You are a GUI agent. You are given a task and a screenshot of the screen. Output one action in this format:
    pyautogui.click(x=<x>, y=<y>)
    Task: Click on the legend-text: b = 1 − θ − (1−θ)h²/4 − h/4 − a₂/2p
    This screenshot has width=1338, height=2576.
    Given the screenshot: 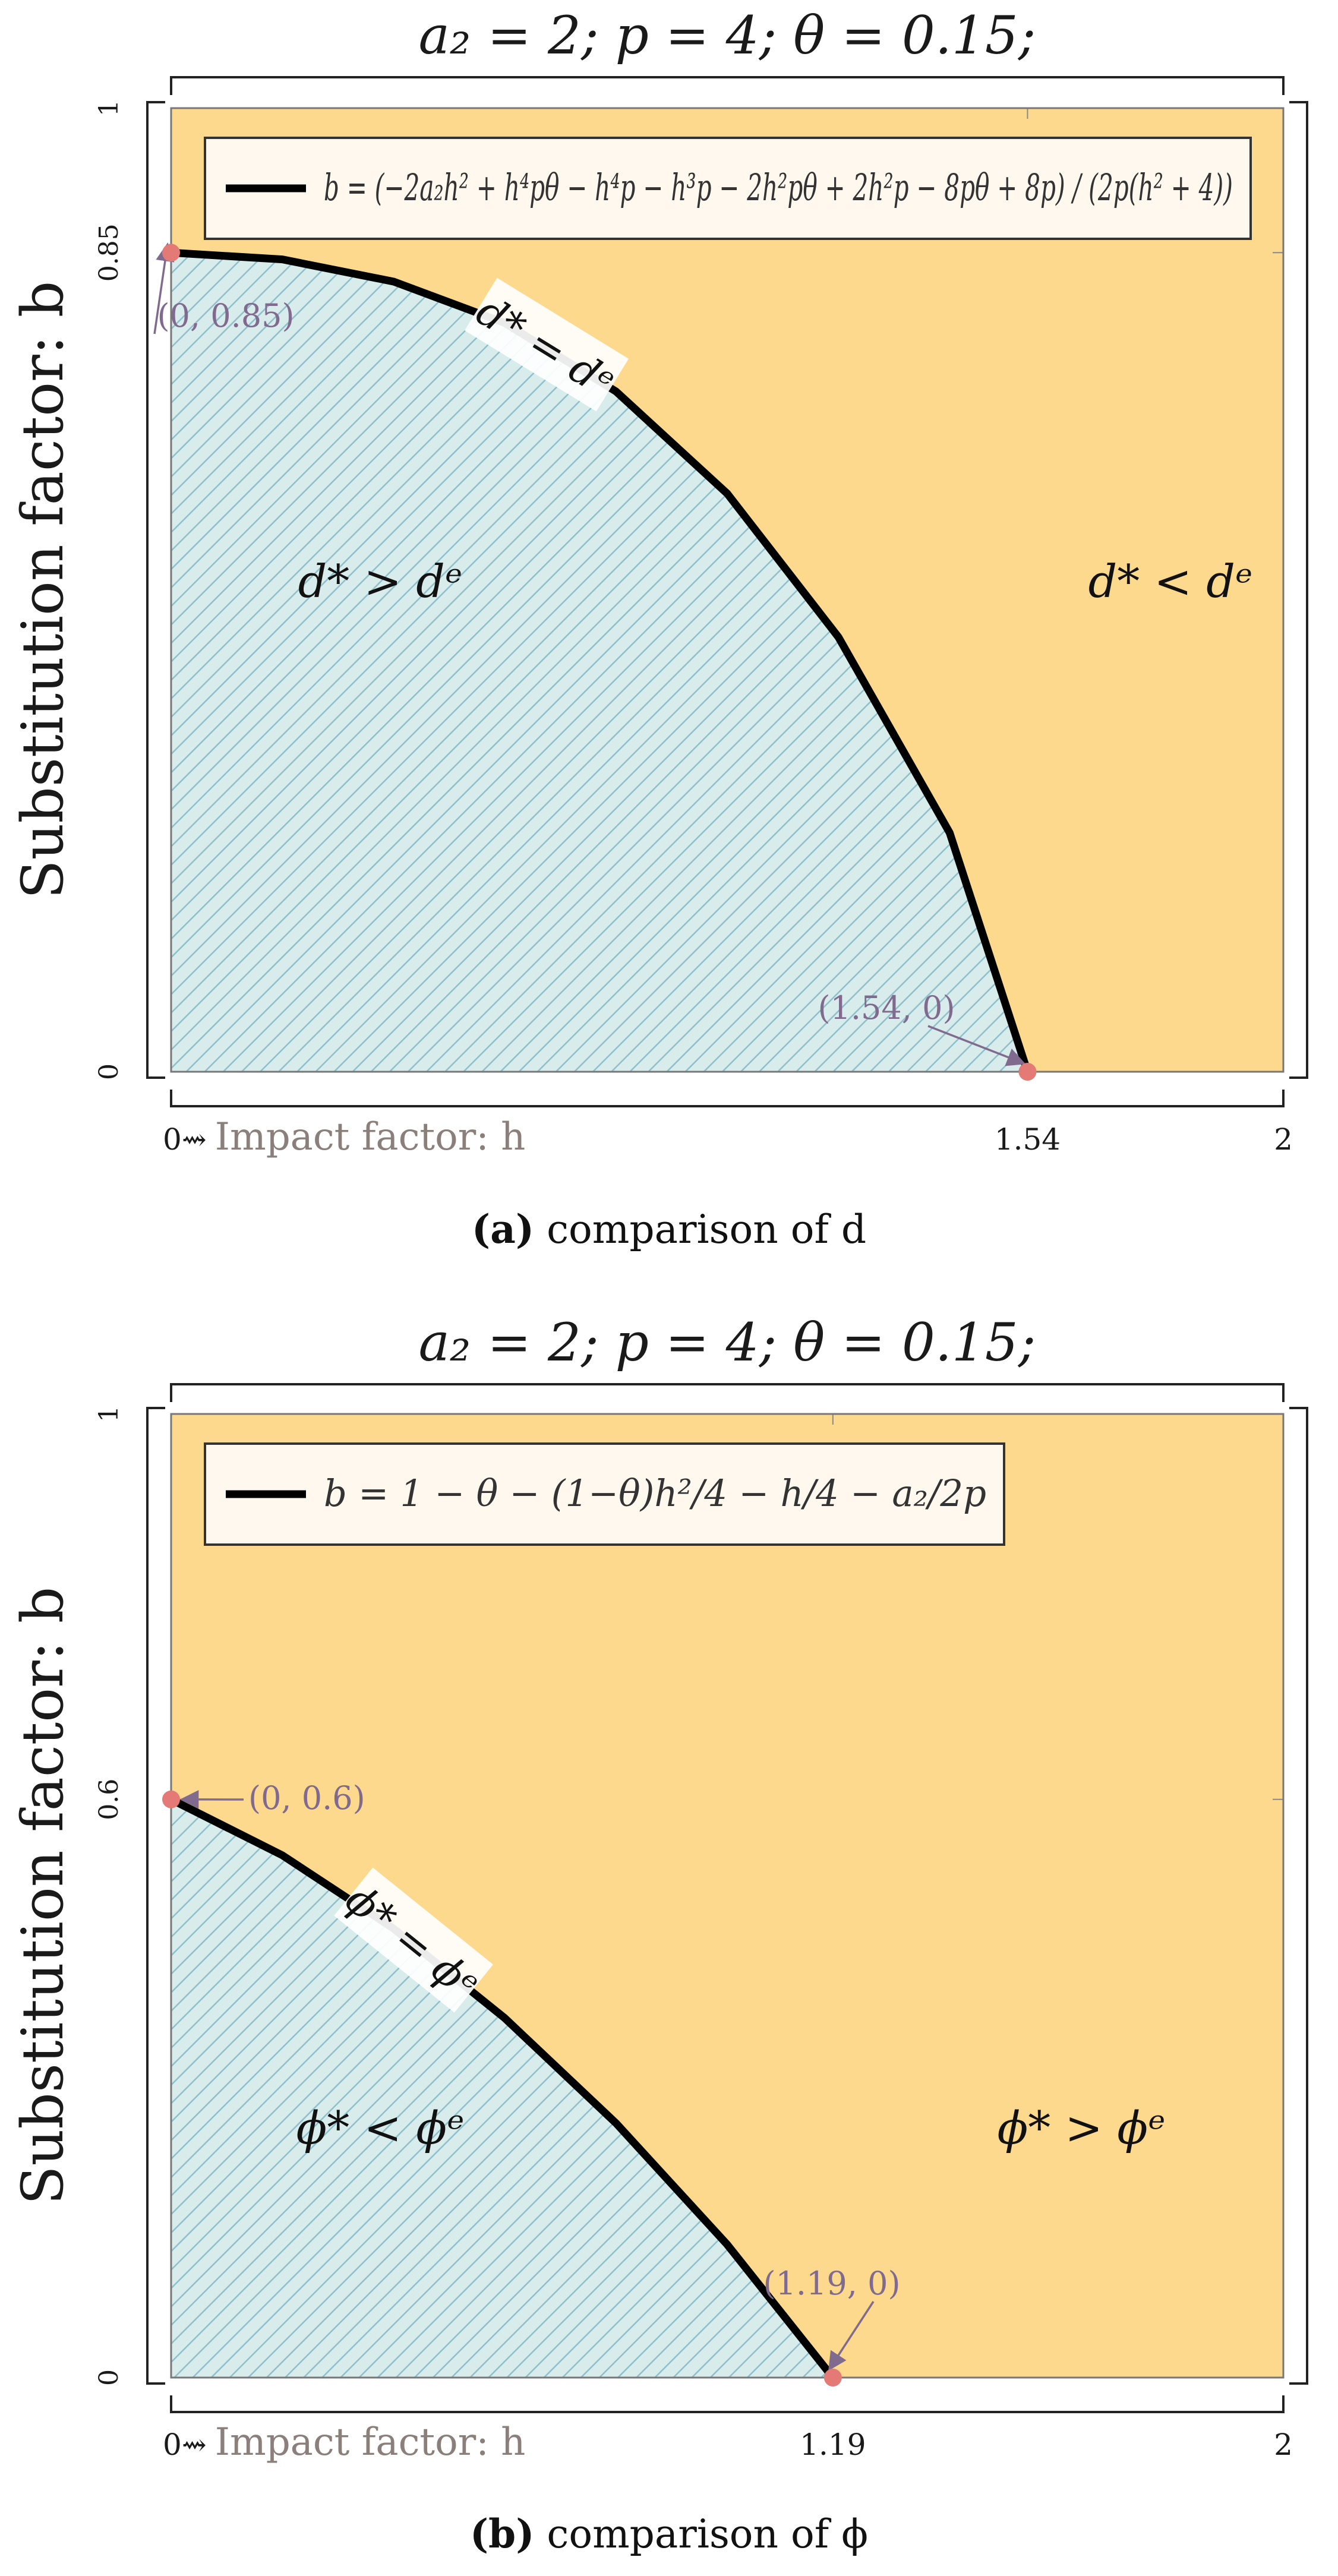 What is the action you would take?
    pyautogui.click(x=655, y=1493)
    